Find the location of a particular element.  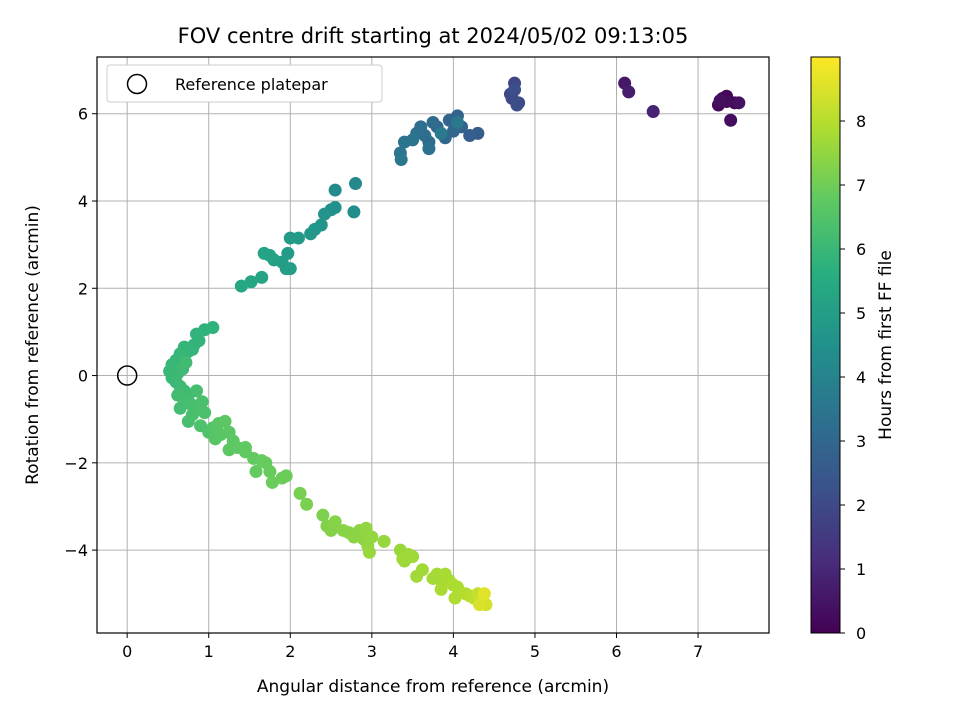

colorbar: 0 1 2 3 4 5 6 7 8 Hours from first FF file is located at coordinates (853, 349).